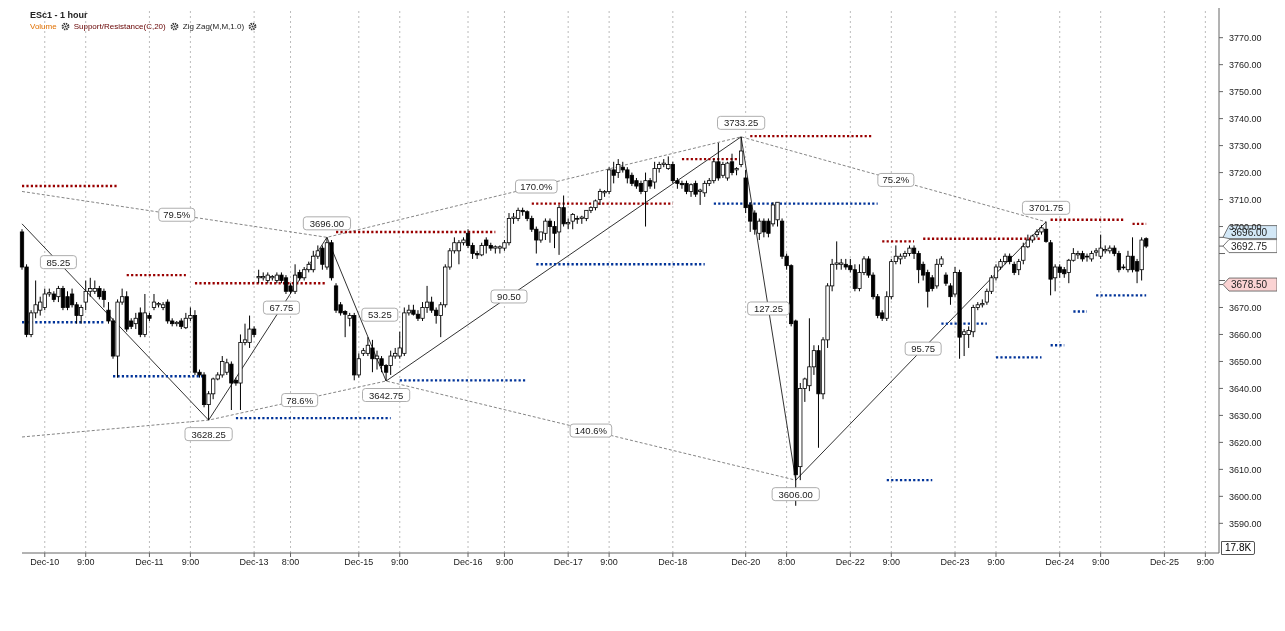 This screenshot has height=631, width=1285. What do you see at coordinates (1060, 562) in the screenshot?
I see `x-tick-label: Dec-24` at bounding box center [1060, 562].